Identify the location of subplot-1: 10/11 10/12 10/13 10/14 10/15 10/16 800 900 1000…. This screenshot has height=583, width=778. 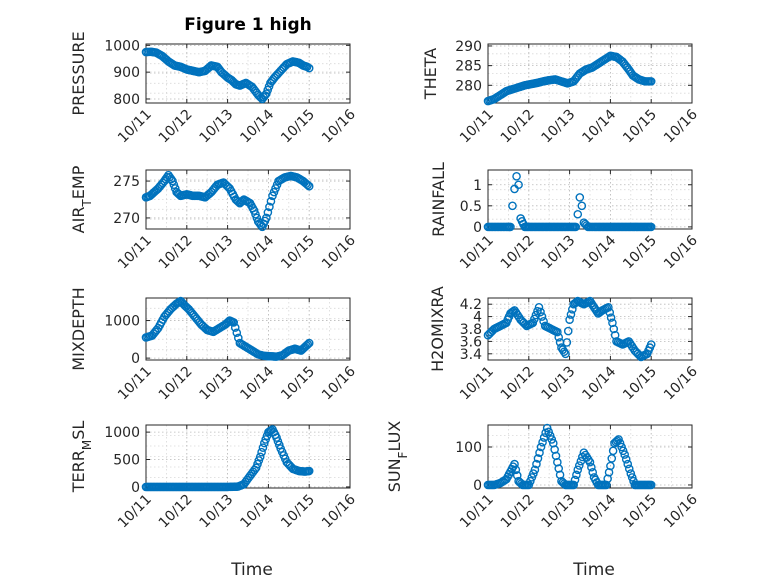
(214, 80).